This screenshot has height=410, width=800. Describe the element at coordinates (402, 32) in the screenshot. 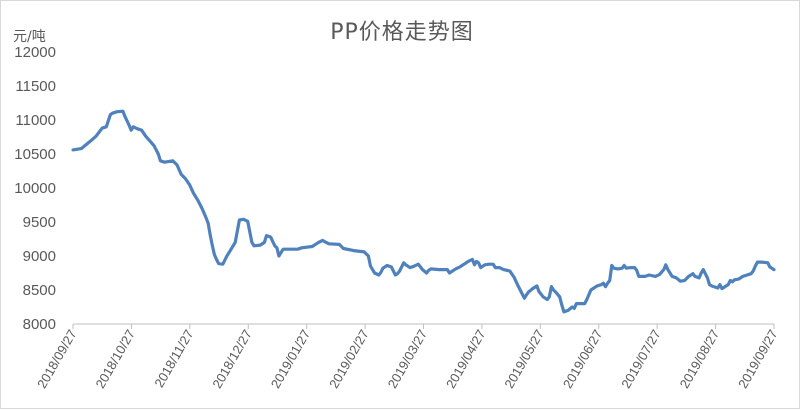

I see `chart-title: PP价格走势图` at that location.